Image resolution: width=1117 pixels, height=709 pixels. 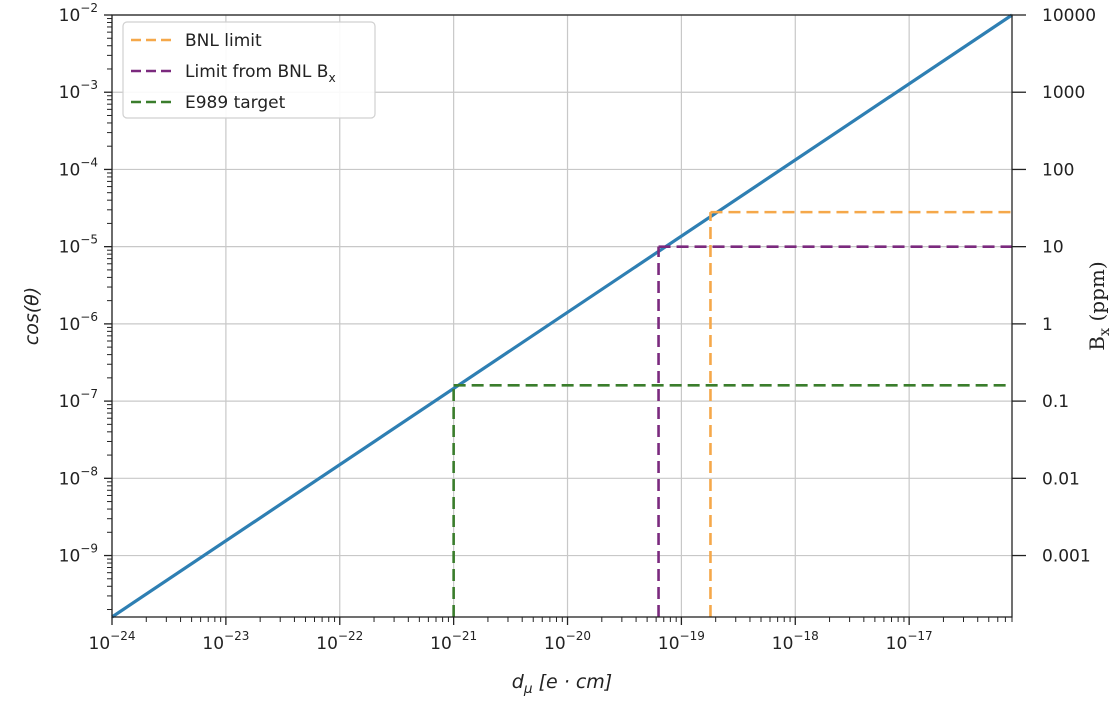 What do you see at coordinates (32, 316) in the screenshot?
I see `y-axis-label: cos(θ)` at bounding box center [32, 316].